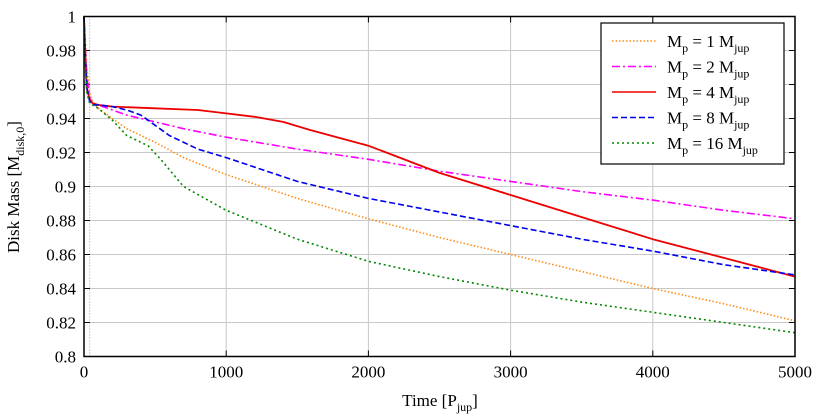 The width and height of the screenshot is (830, 420). What do you see at coordinates (511, 372) in the screenshot?
I see `x-tick-label: 3000` at bounding box center [511, 372].